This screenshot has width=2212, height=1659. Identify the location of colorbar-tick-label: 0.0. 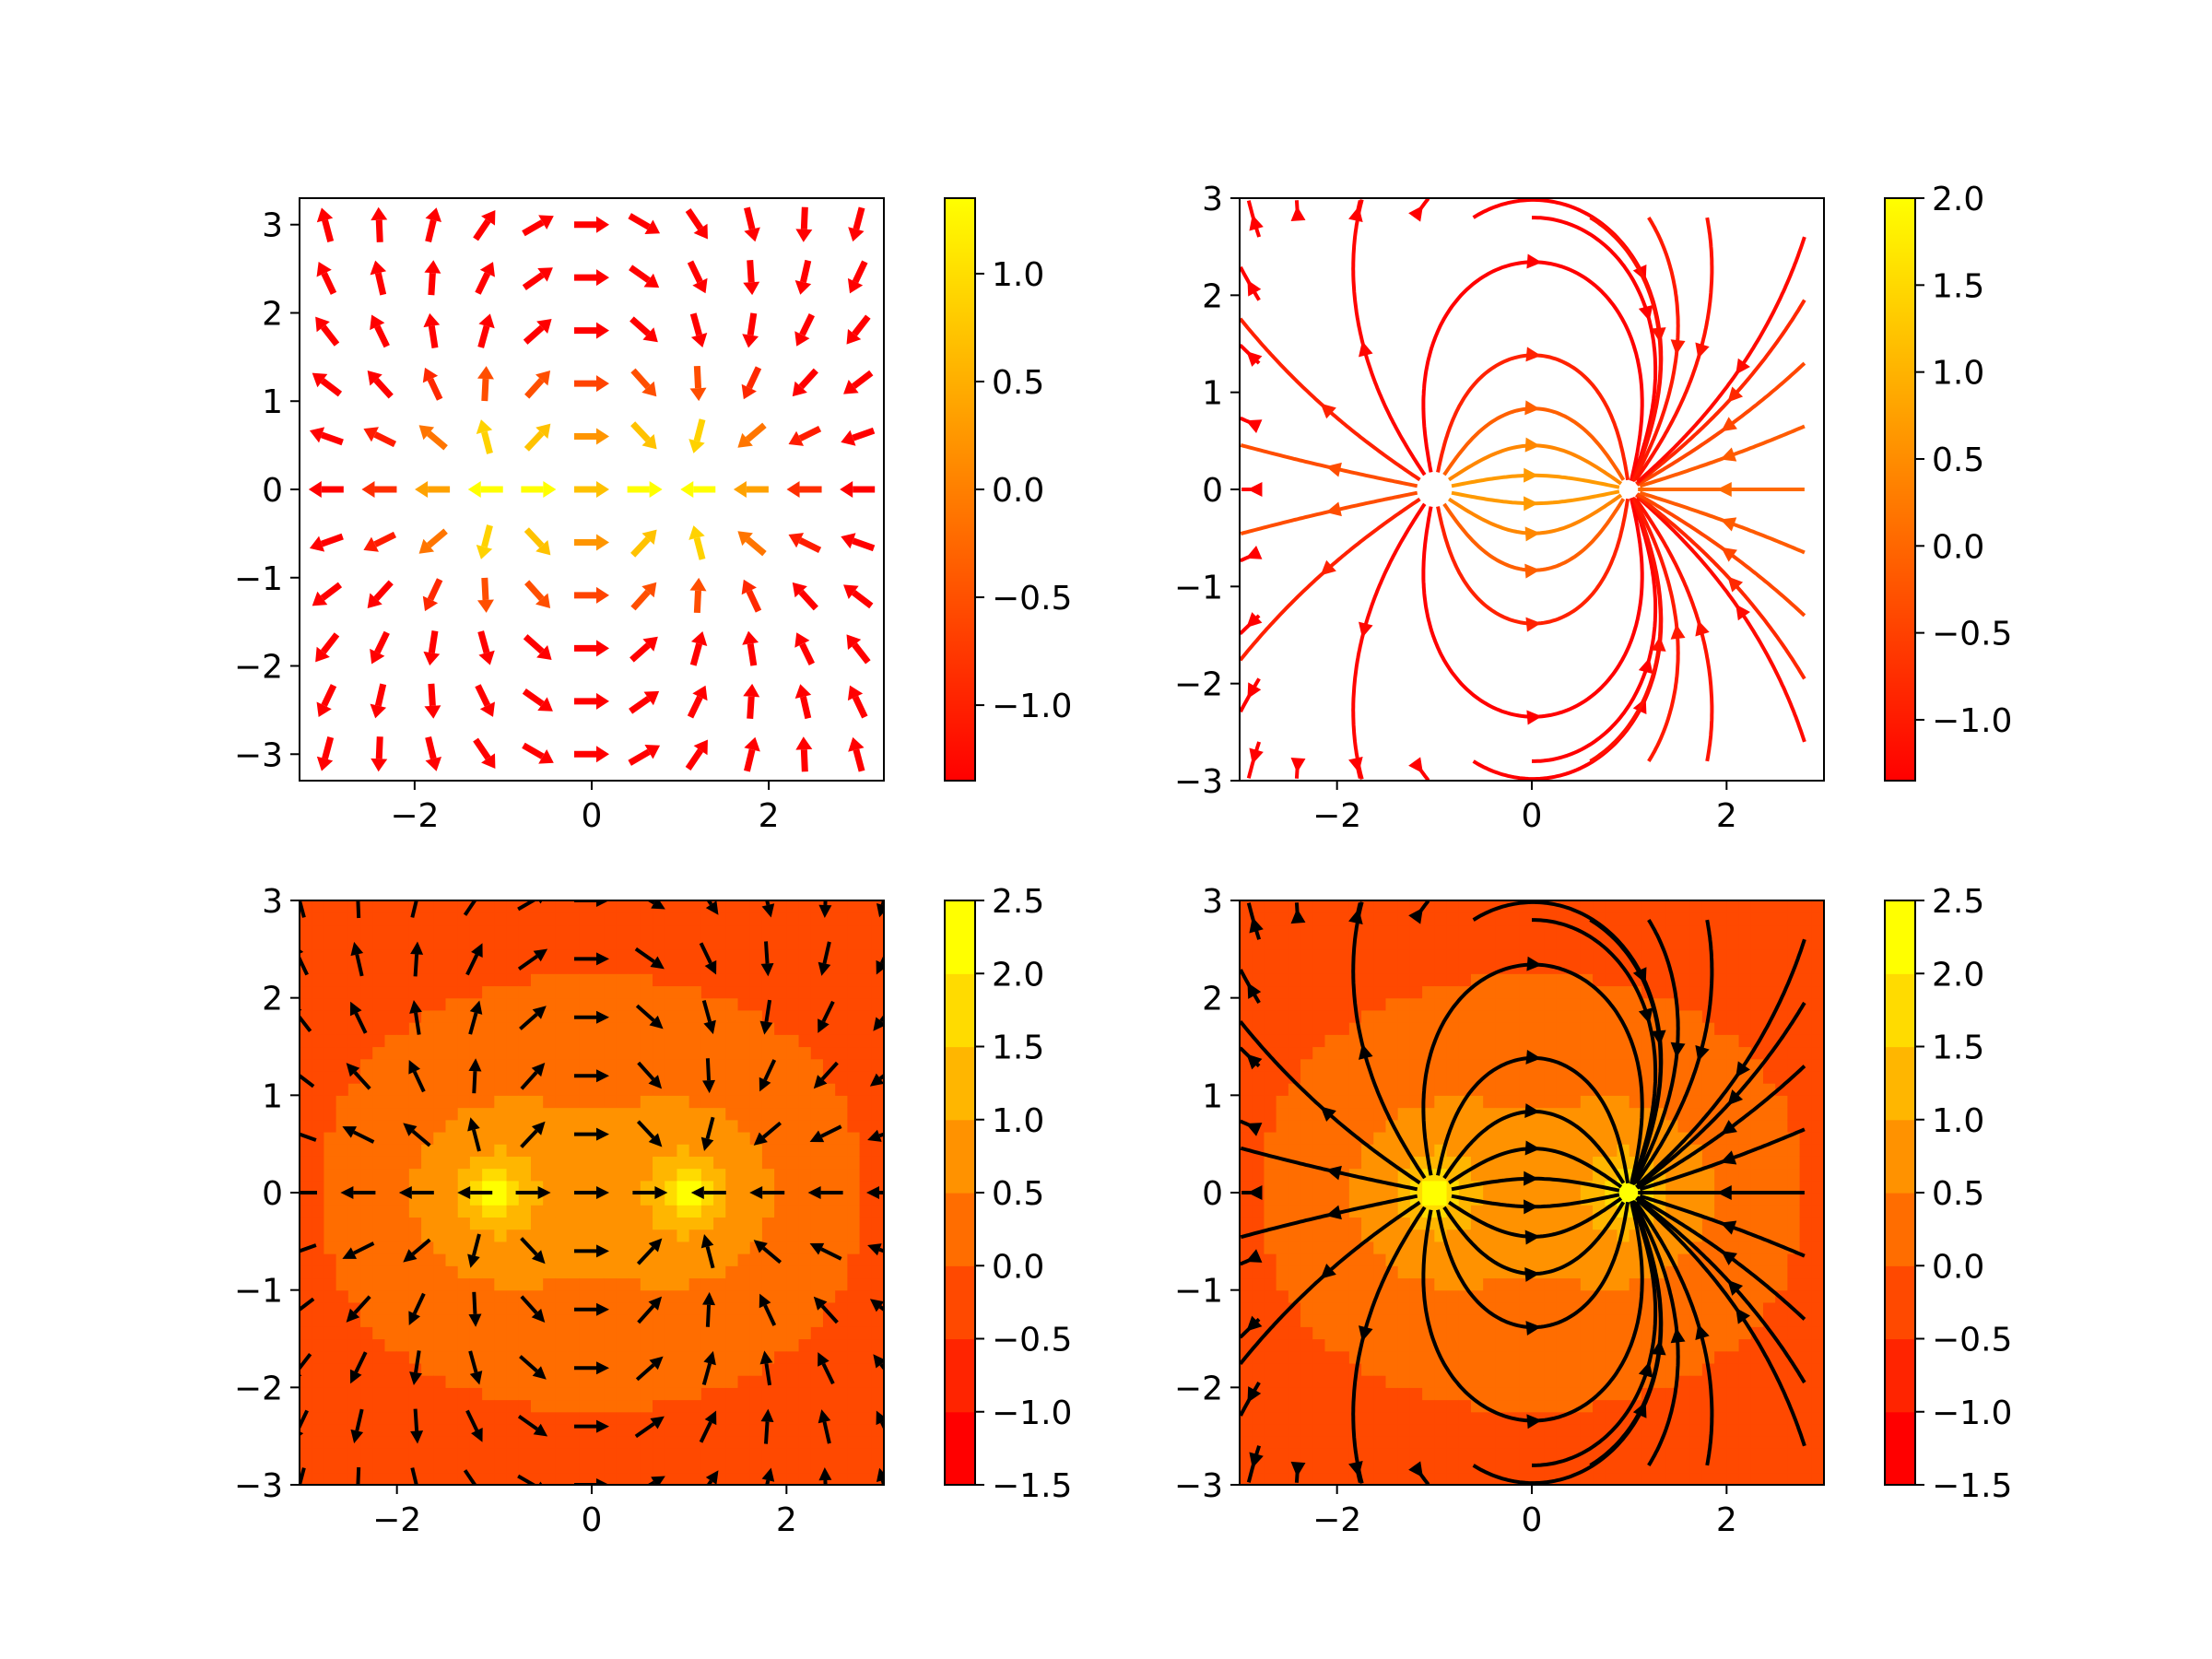
(1018, 1267).